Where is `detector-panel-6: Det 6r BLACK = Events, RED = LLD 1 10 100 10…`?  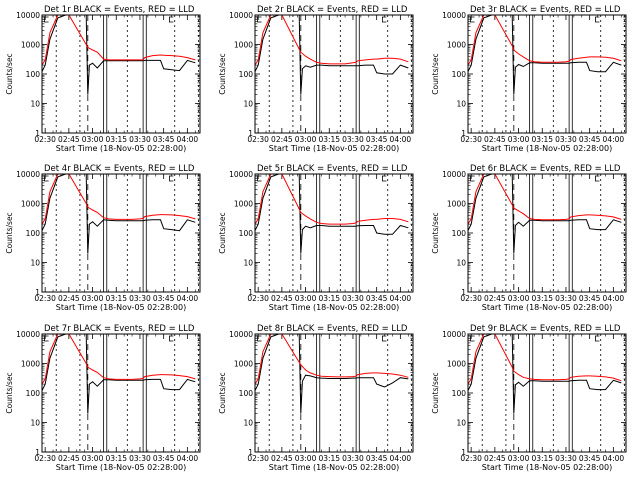 detector-panel-6: Det 6r BLACK = Events, RED = LLD 1 10 100 10… is located at coordinates (529, 238).